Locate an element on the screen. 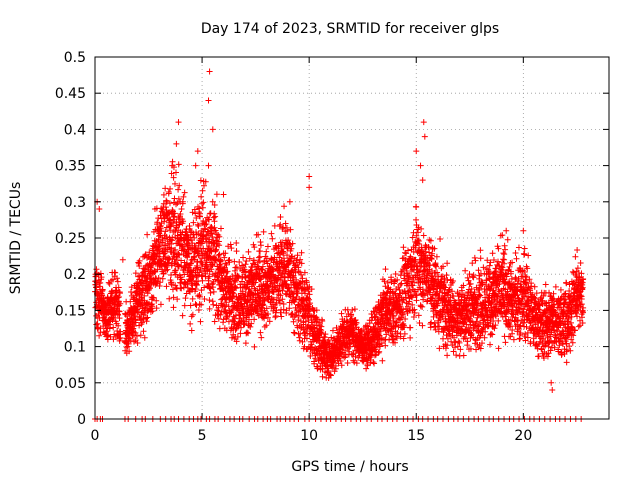 The height and width of the screenshot is (480, 640). y-axis-label: SRMTID / TECUs is located at coordinates (16, 238).